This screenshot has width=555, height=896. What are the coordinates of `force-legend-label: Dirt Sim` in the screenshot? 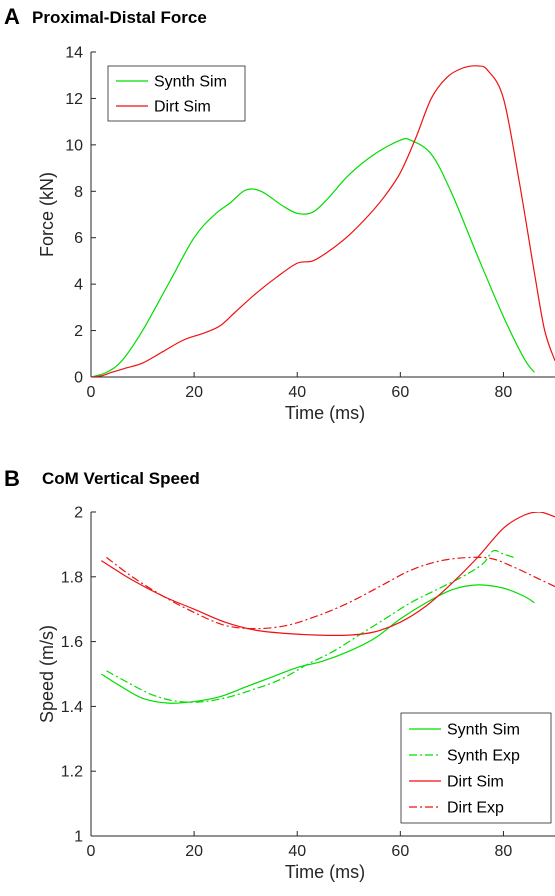 It's located at (182, 107).